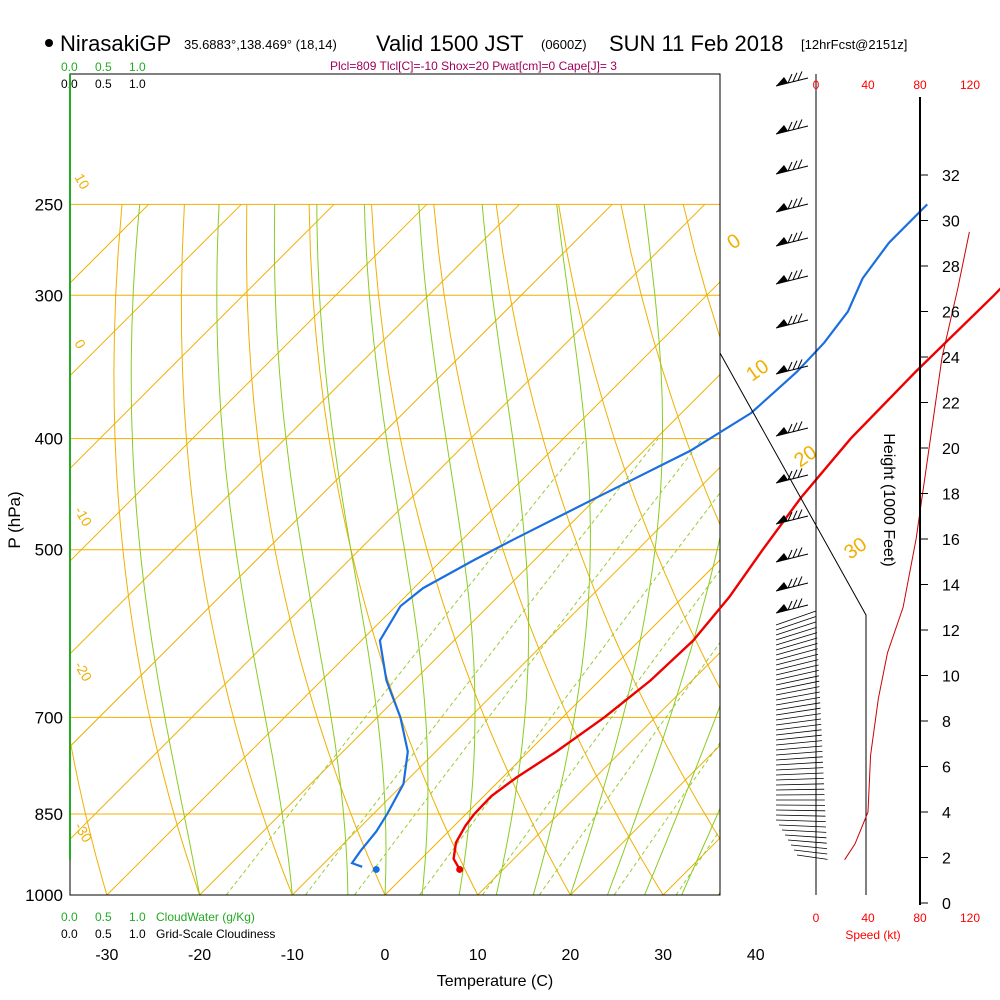 The height and width of the screenshot is (1000, 1000). I want to click on temperature-axis: -30 -20 -10 0 10 20 30 40, so click(429, 955).